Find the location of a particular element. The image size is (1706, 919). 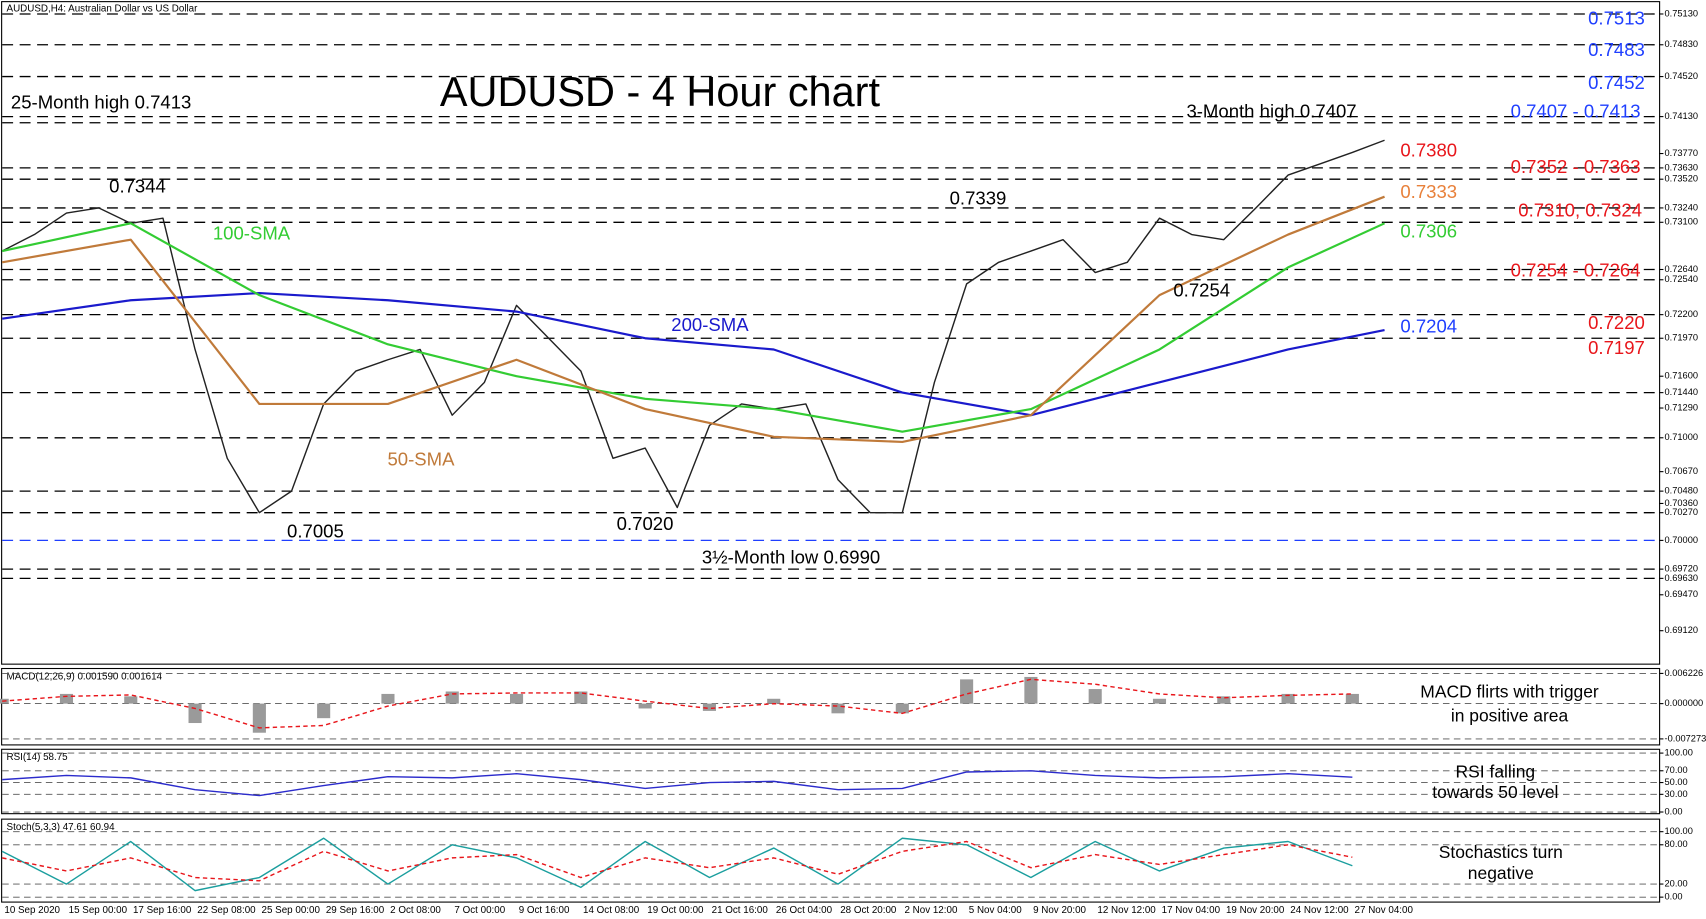

annotation: 0.7333 is located at coordinates (1428, 191).